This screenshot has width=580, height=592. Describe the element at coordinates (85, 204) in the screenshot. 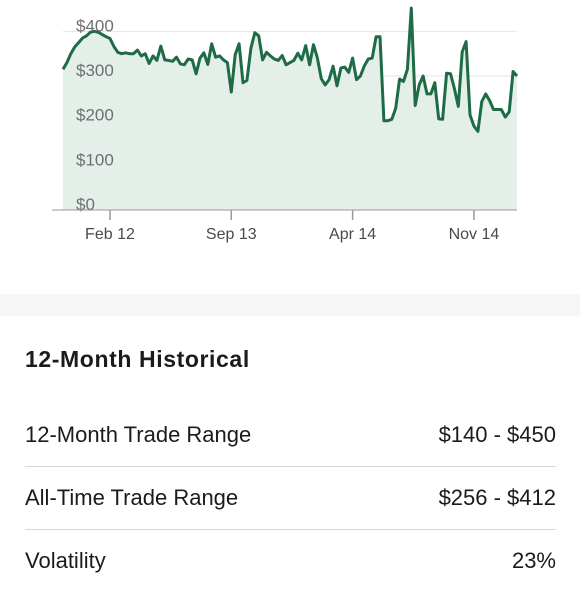

I see `y-tick-label: $0` at that location.